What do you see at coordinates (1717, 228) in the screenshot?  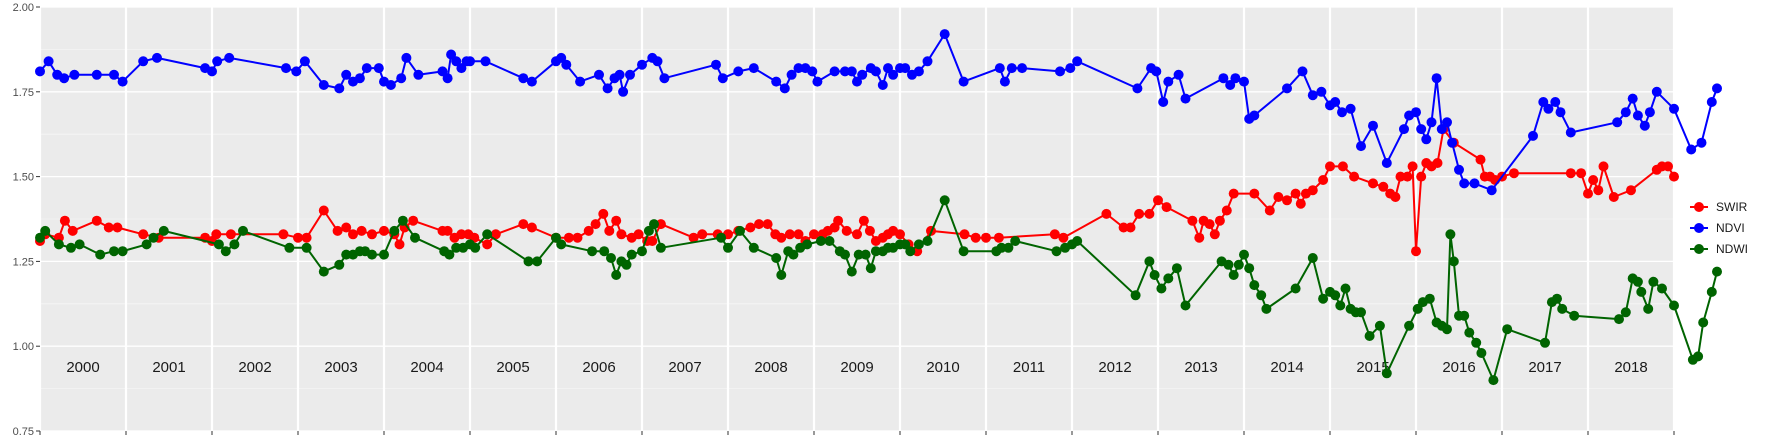 I see `legend-item-ndvi: NDVI` at bounding box center [1717, 228].